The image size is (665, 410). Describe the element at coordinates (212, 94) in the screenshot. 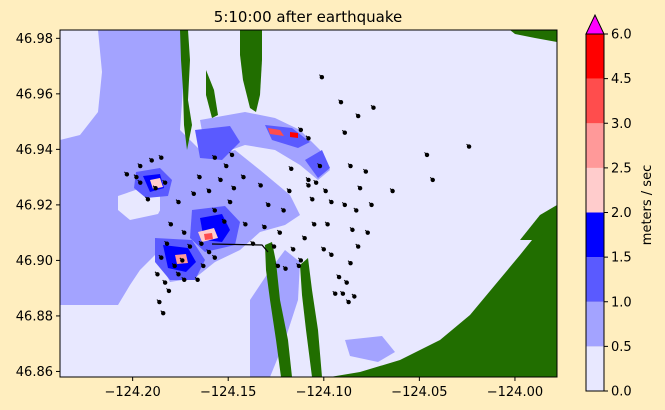

I see `north-marsh-land` at that location.